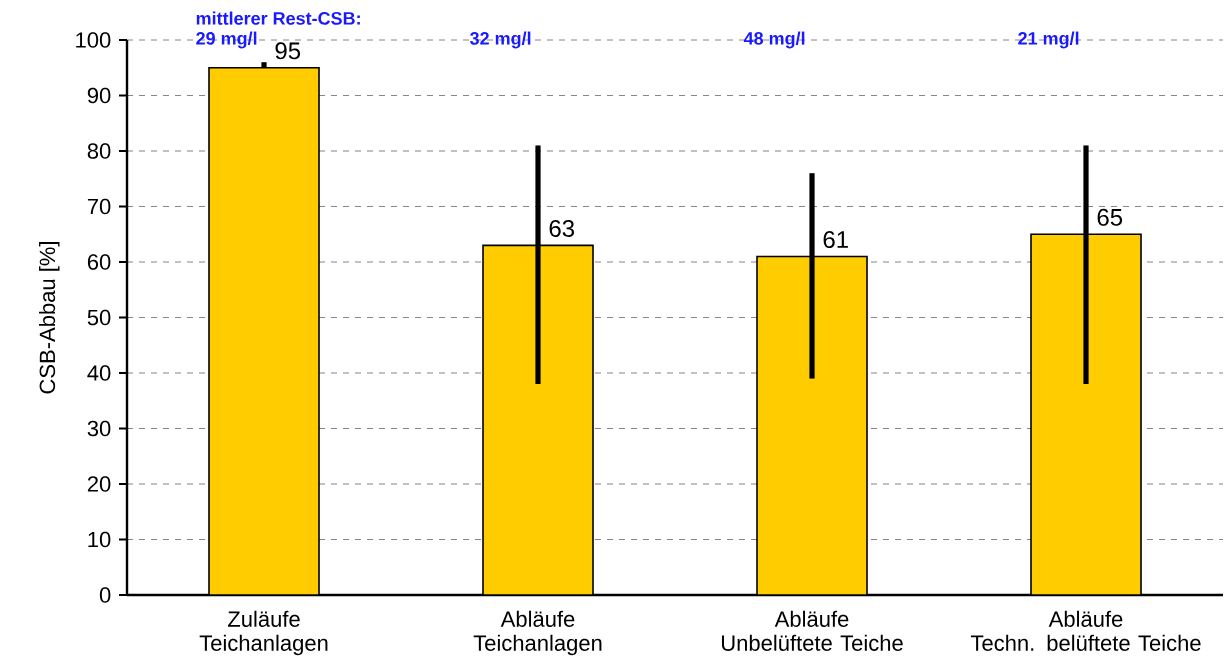 This screenshot has height=665, width=1229. Describe the element at coordinates (263, 633) in the screenshot. I see `x-tick-label: Zuläufe Teichanlagen` at that location.